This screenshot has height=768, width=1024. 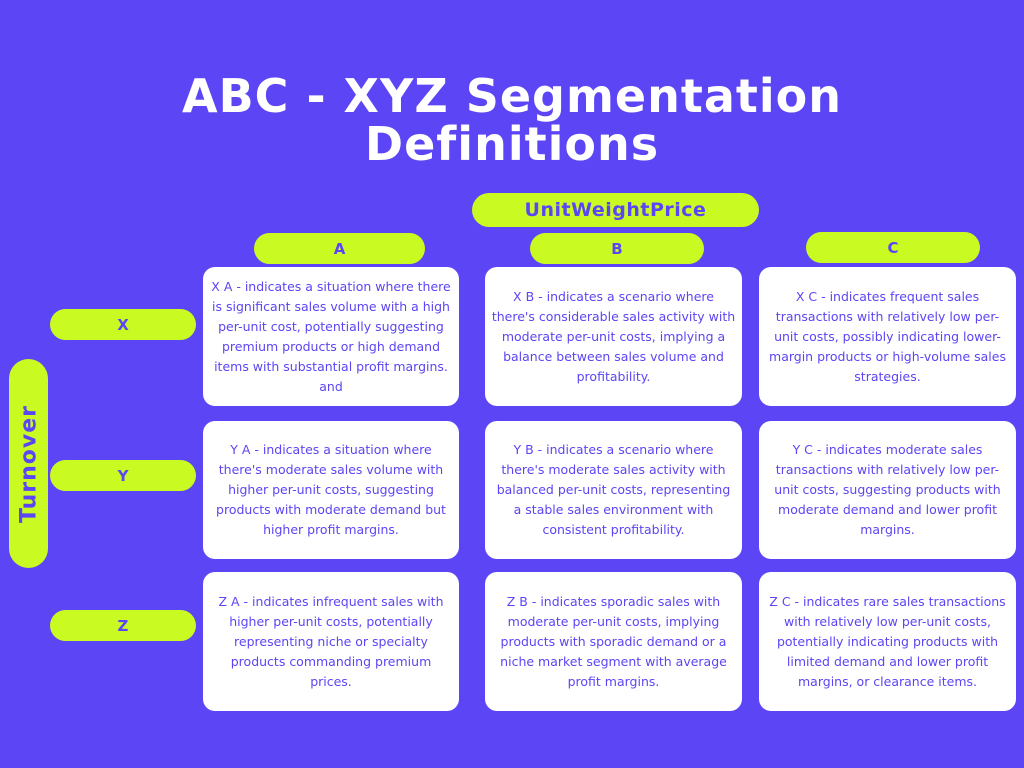 I want to click on row-header-z: Z, so click(x=123, y=625).